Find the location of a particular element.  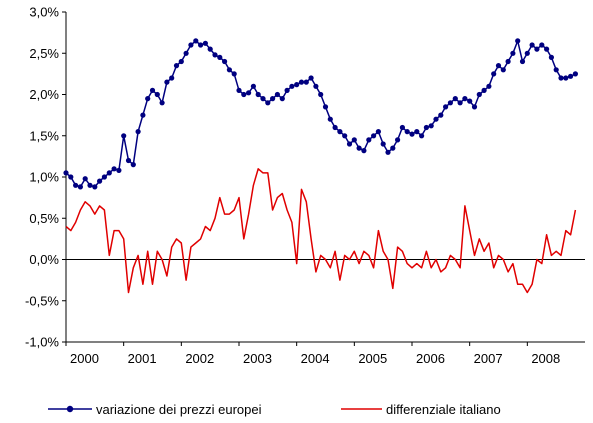

y-tick-label: 1,5% is located at coordinates (44, 135).